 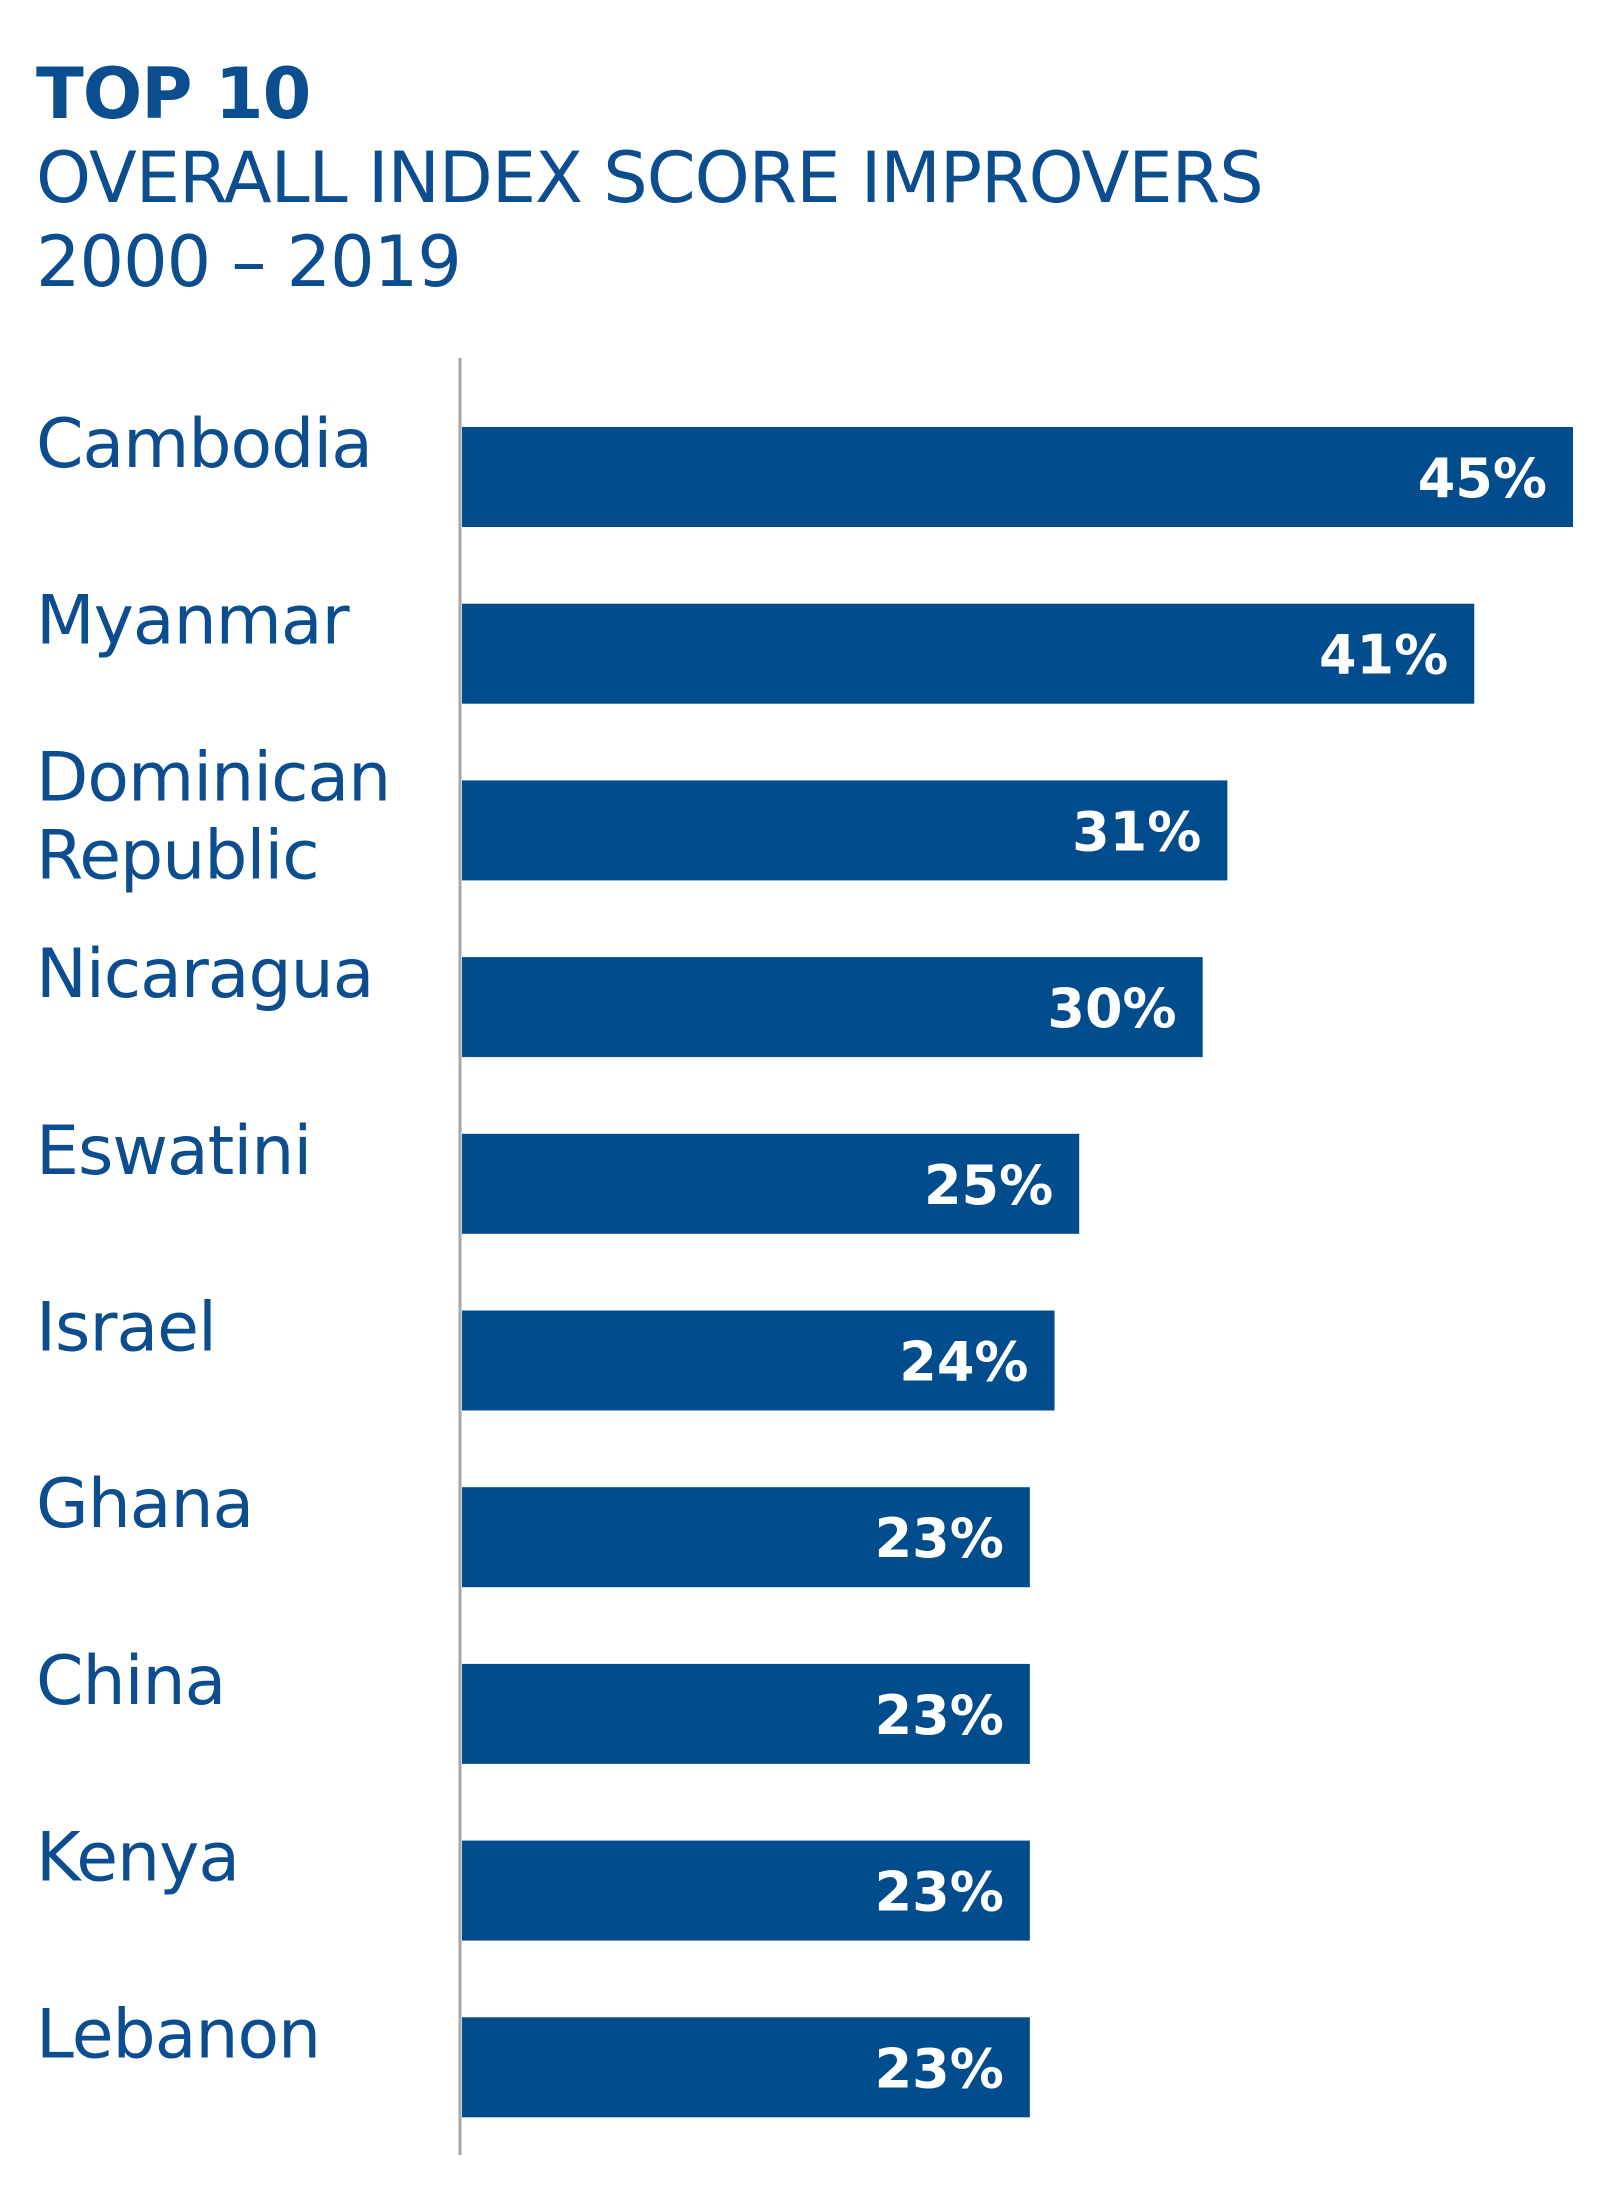 I want to click on category-label: Ghana, so click(x=144, y=1504).